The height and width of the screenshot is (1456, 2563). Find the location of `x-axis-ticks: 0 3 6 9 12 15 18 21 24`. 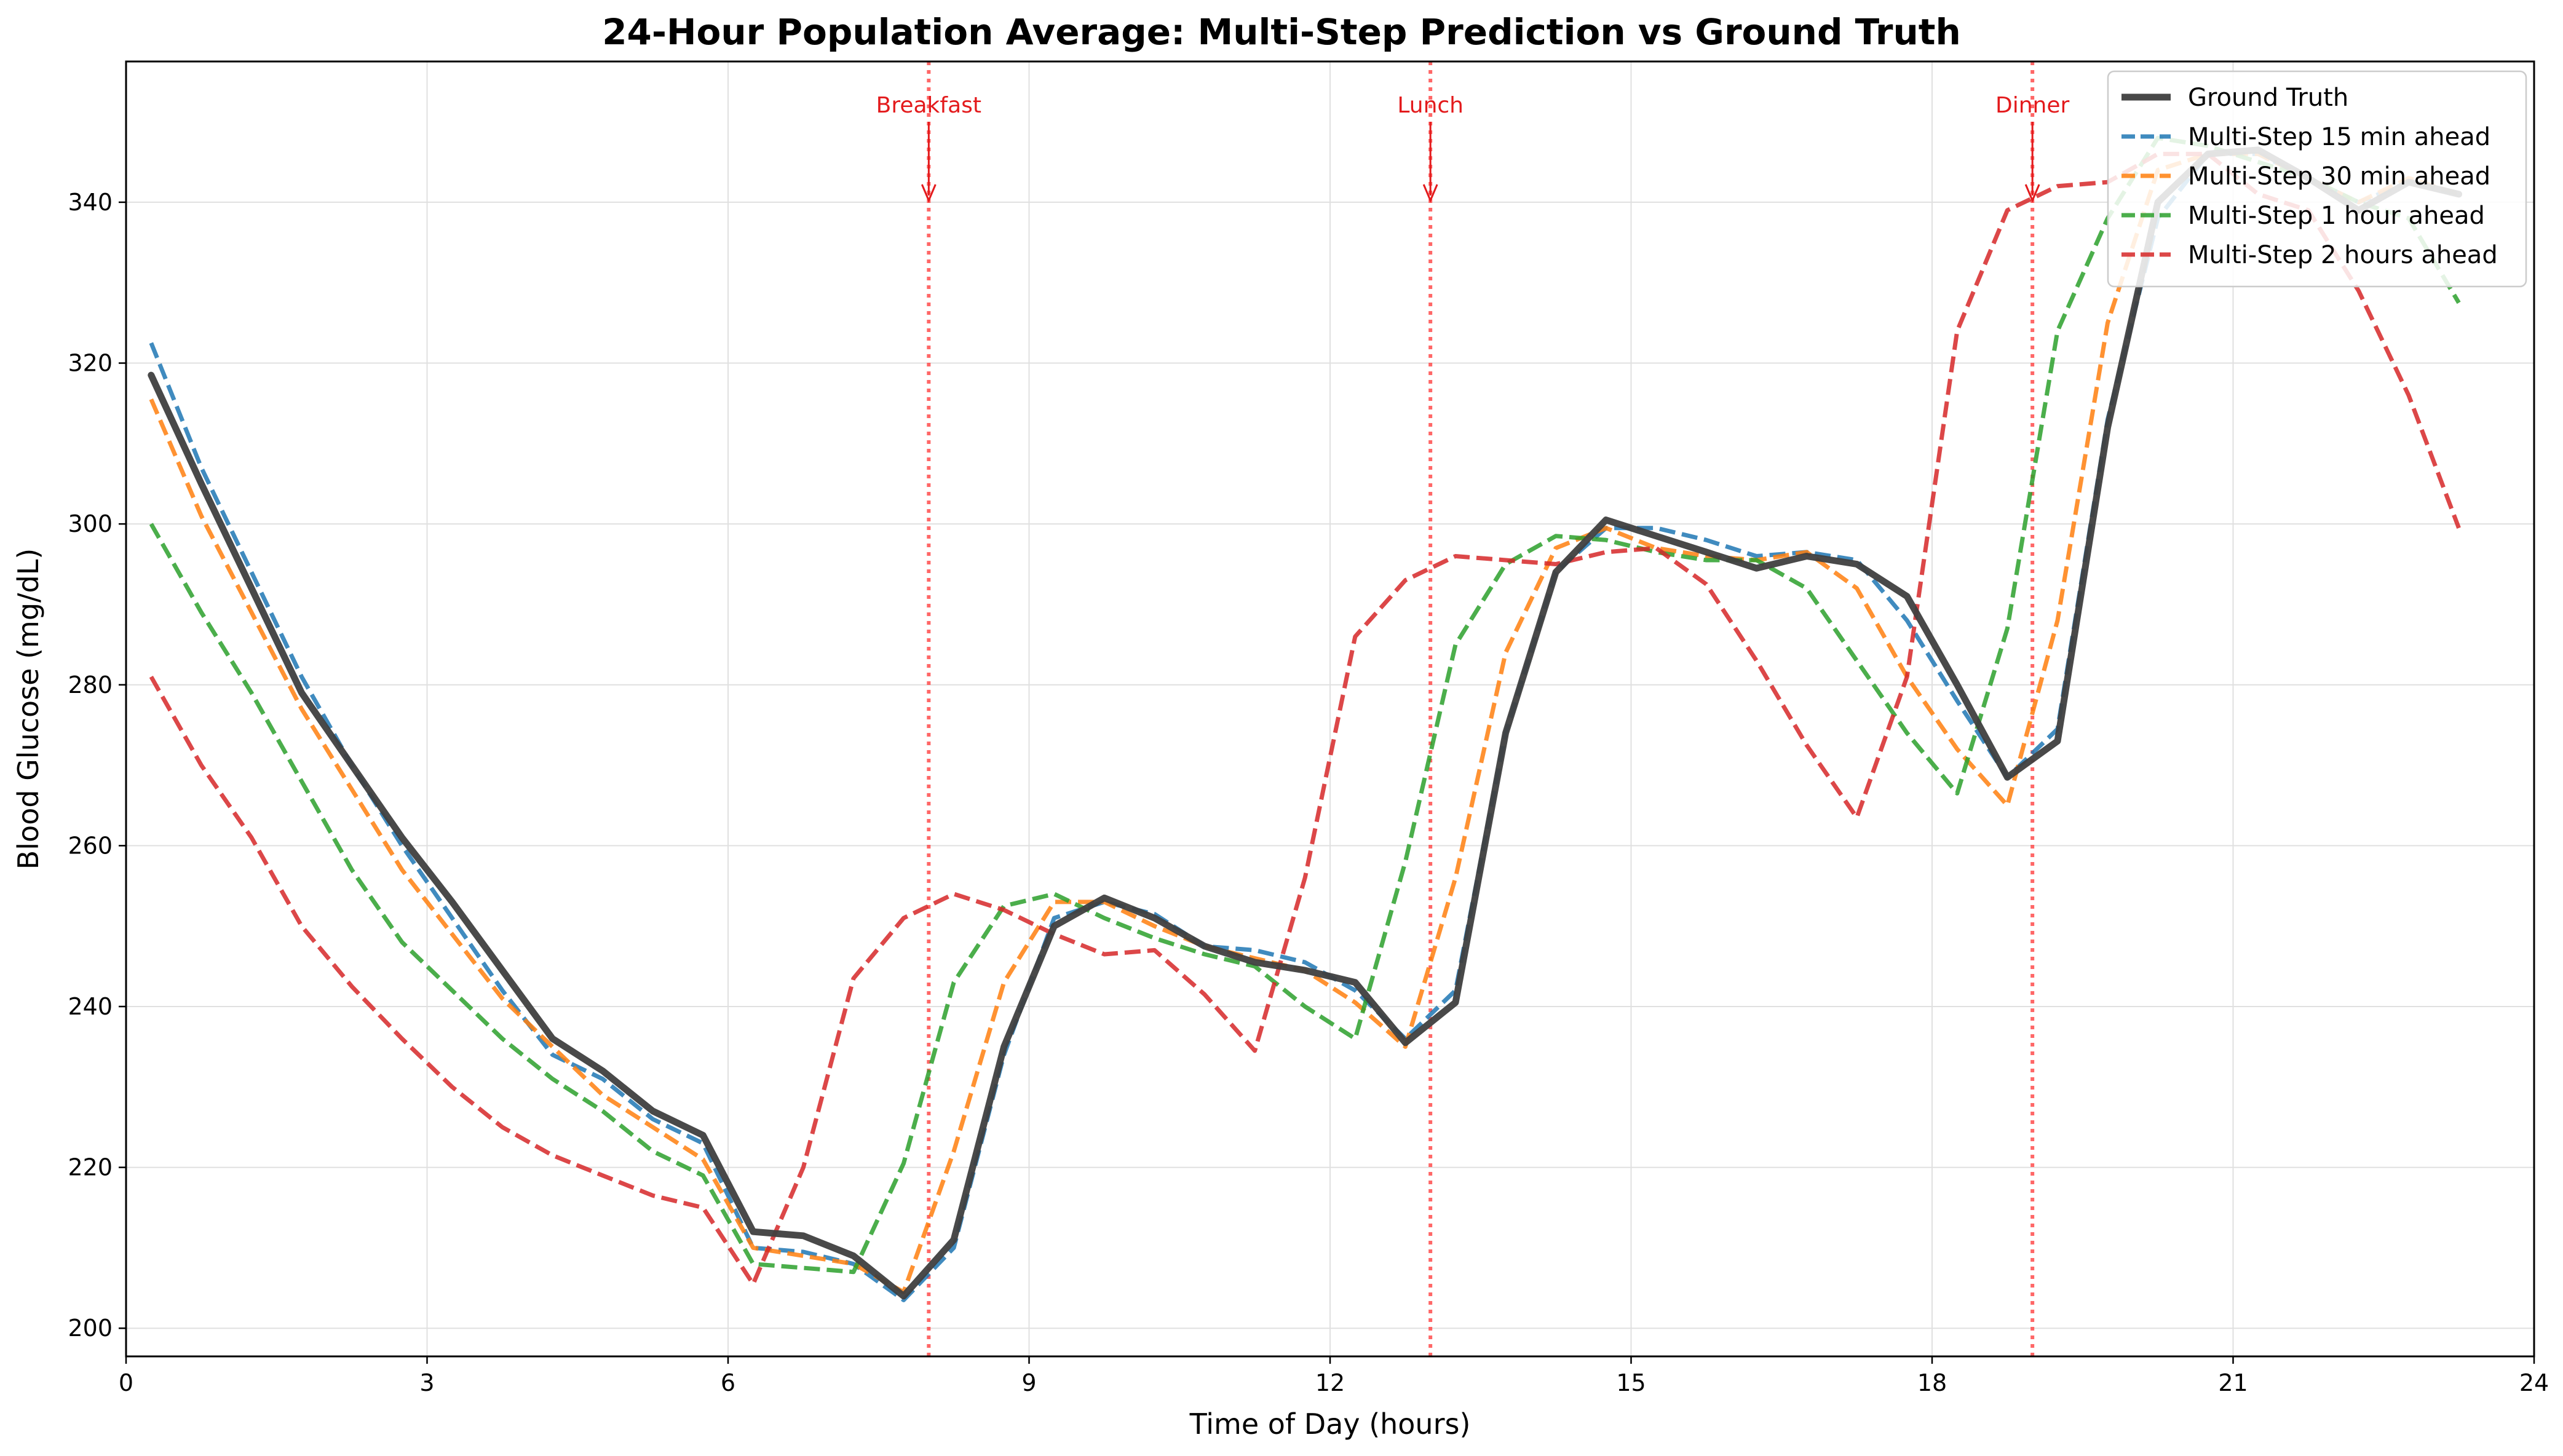

x-axis-ticks: 0 3 6 9 12 15 18 21 24 is located at coordinates (1334, 1376).